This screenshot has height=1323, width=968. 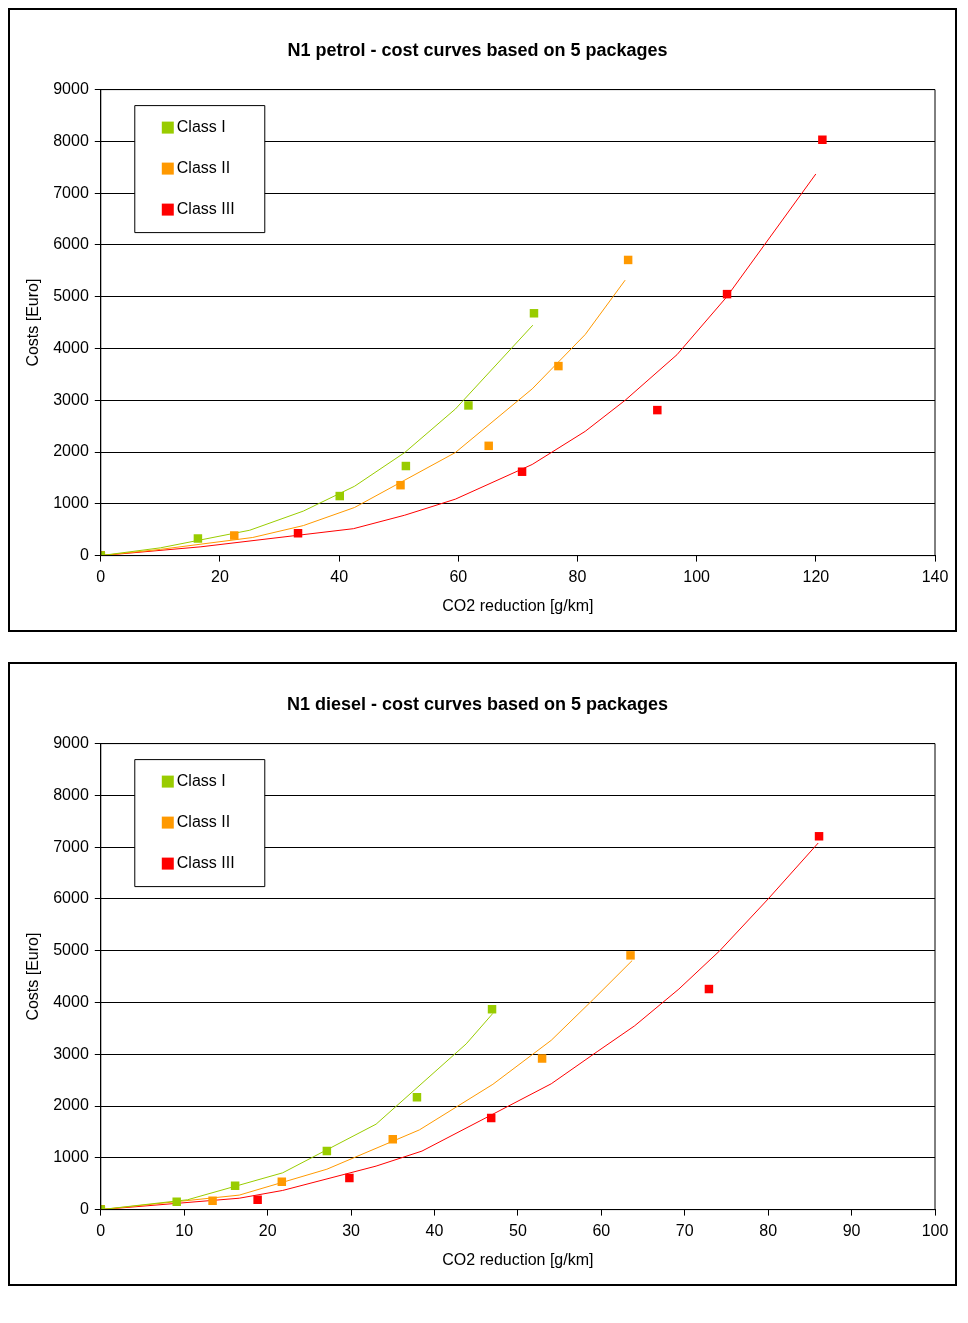 I want to click on x-tick-label: 70, so click(x=684, y=1230).